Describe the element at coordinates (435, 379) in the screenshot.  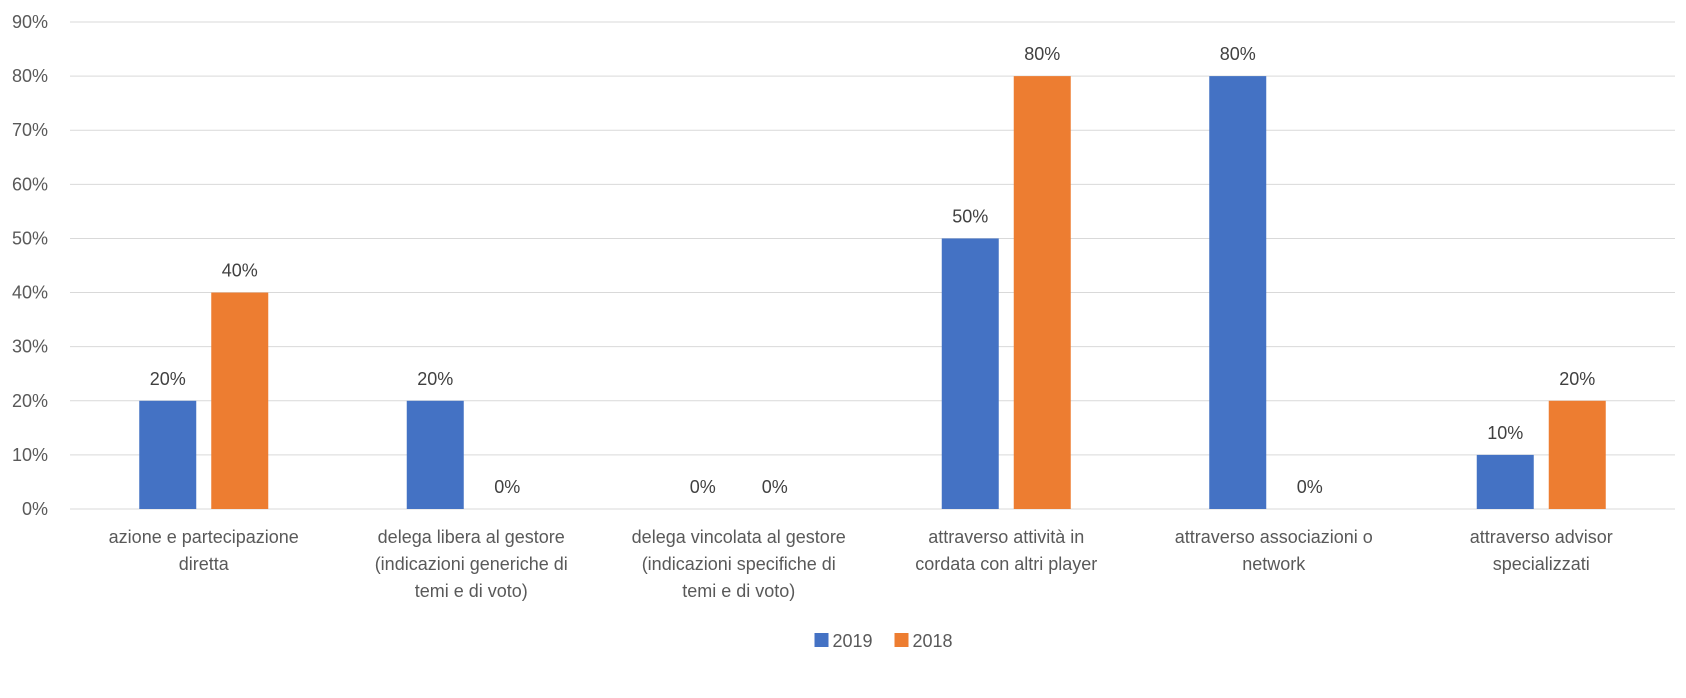
I see `data-label-2019-1: 20%` at that location.